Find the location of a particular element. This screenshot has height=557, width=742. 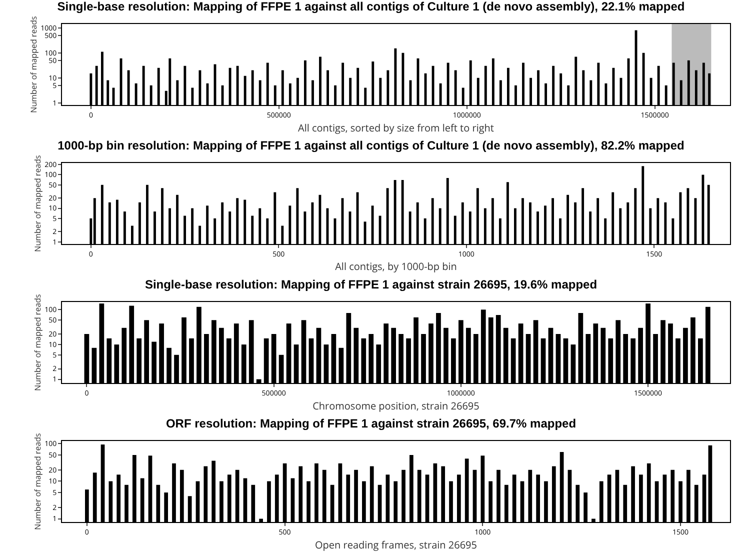

chart-title: Single-base resolution: Mapping of FFPE 1 against all contigs of Culture 1 (de novo assembly), 22.1% mapped is located at coordinates (371, 7).